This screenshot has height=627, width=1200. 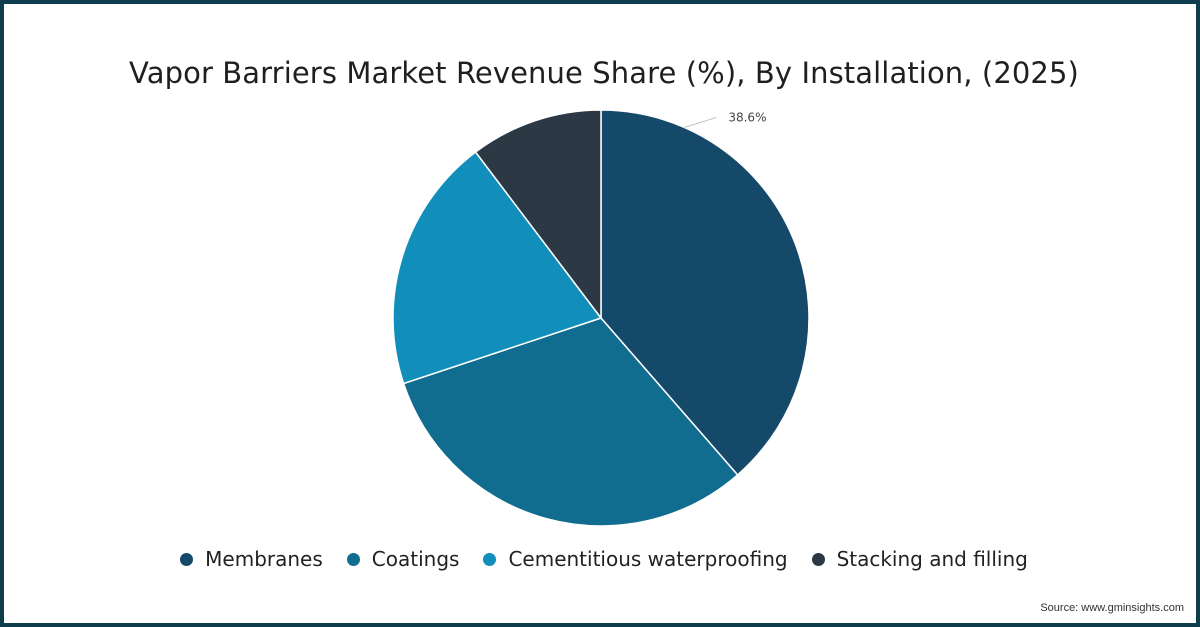 What do you see at coordinates (648, 559) in the screenshot?
I see `legend-label-cementitious-waterproofing: Cementitious waterproofing` at bounding box center [648, 559].